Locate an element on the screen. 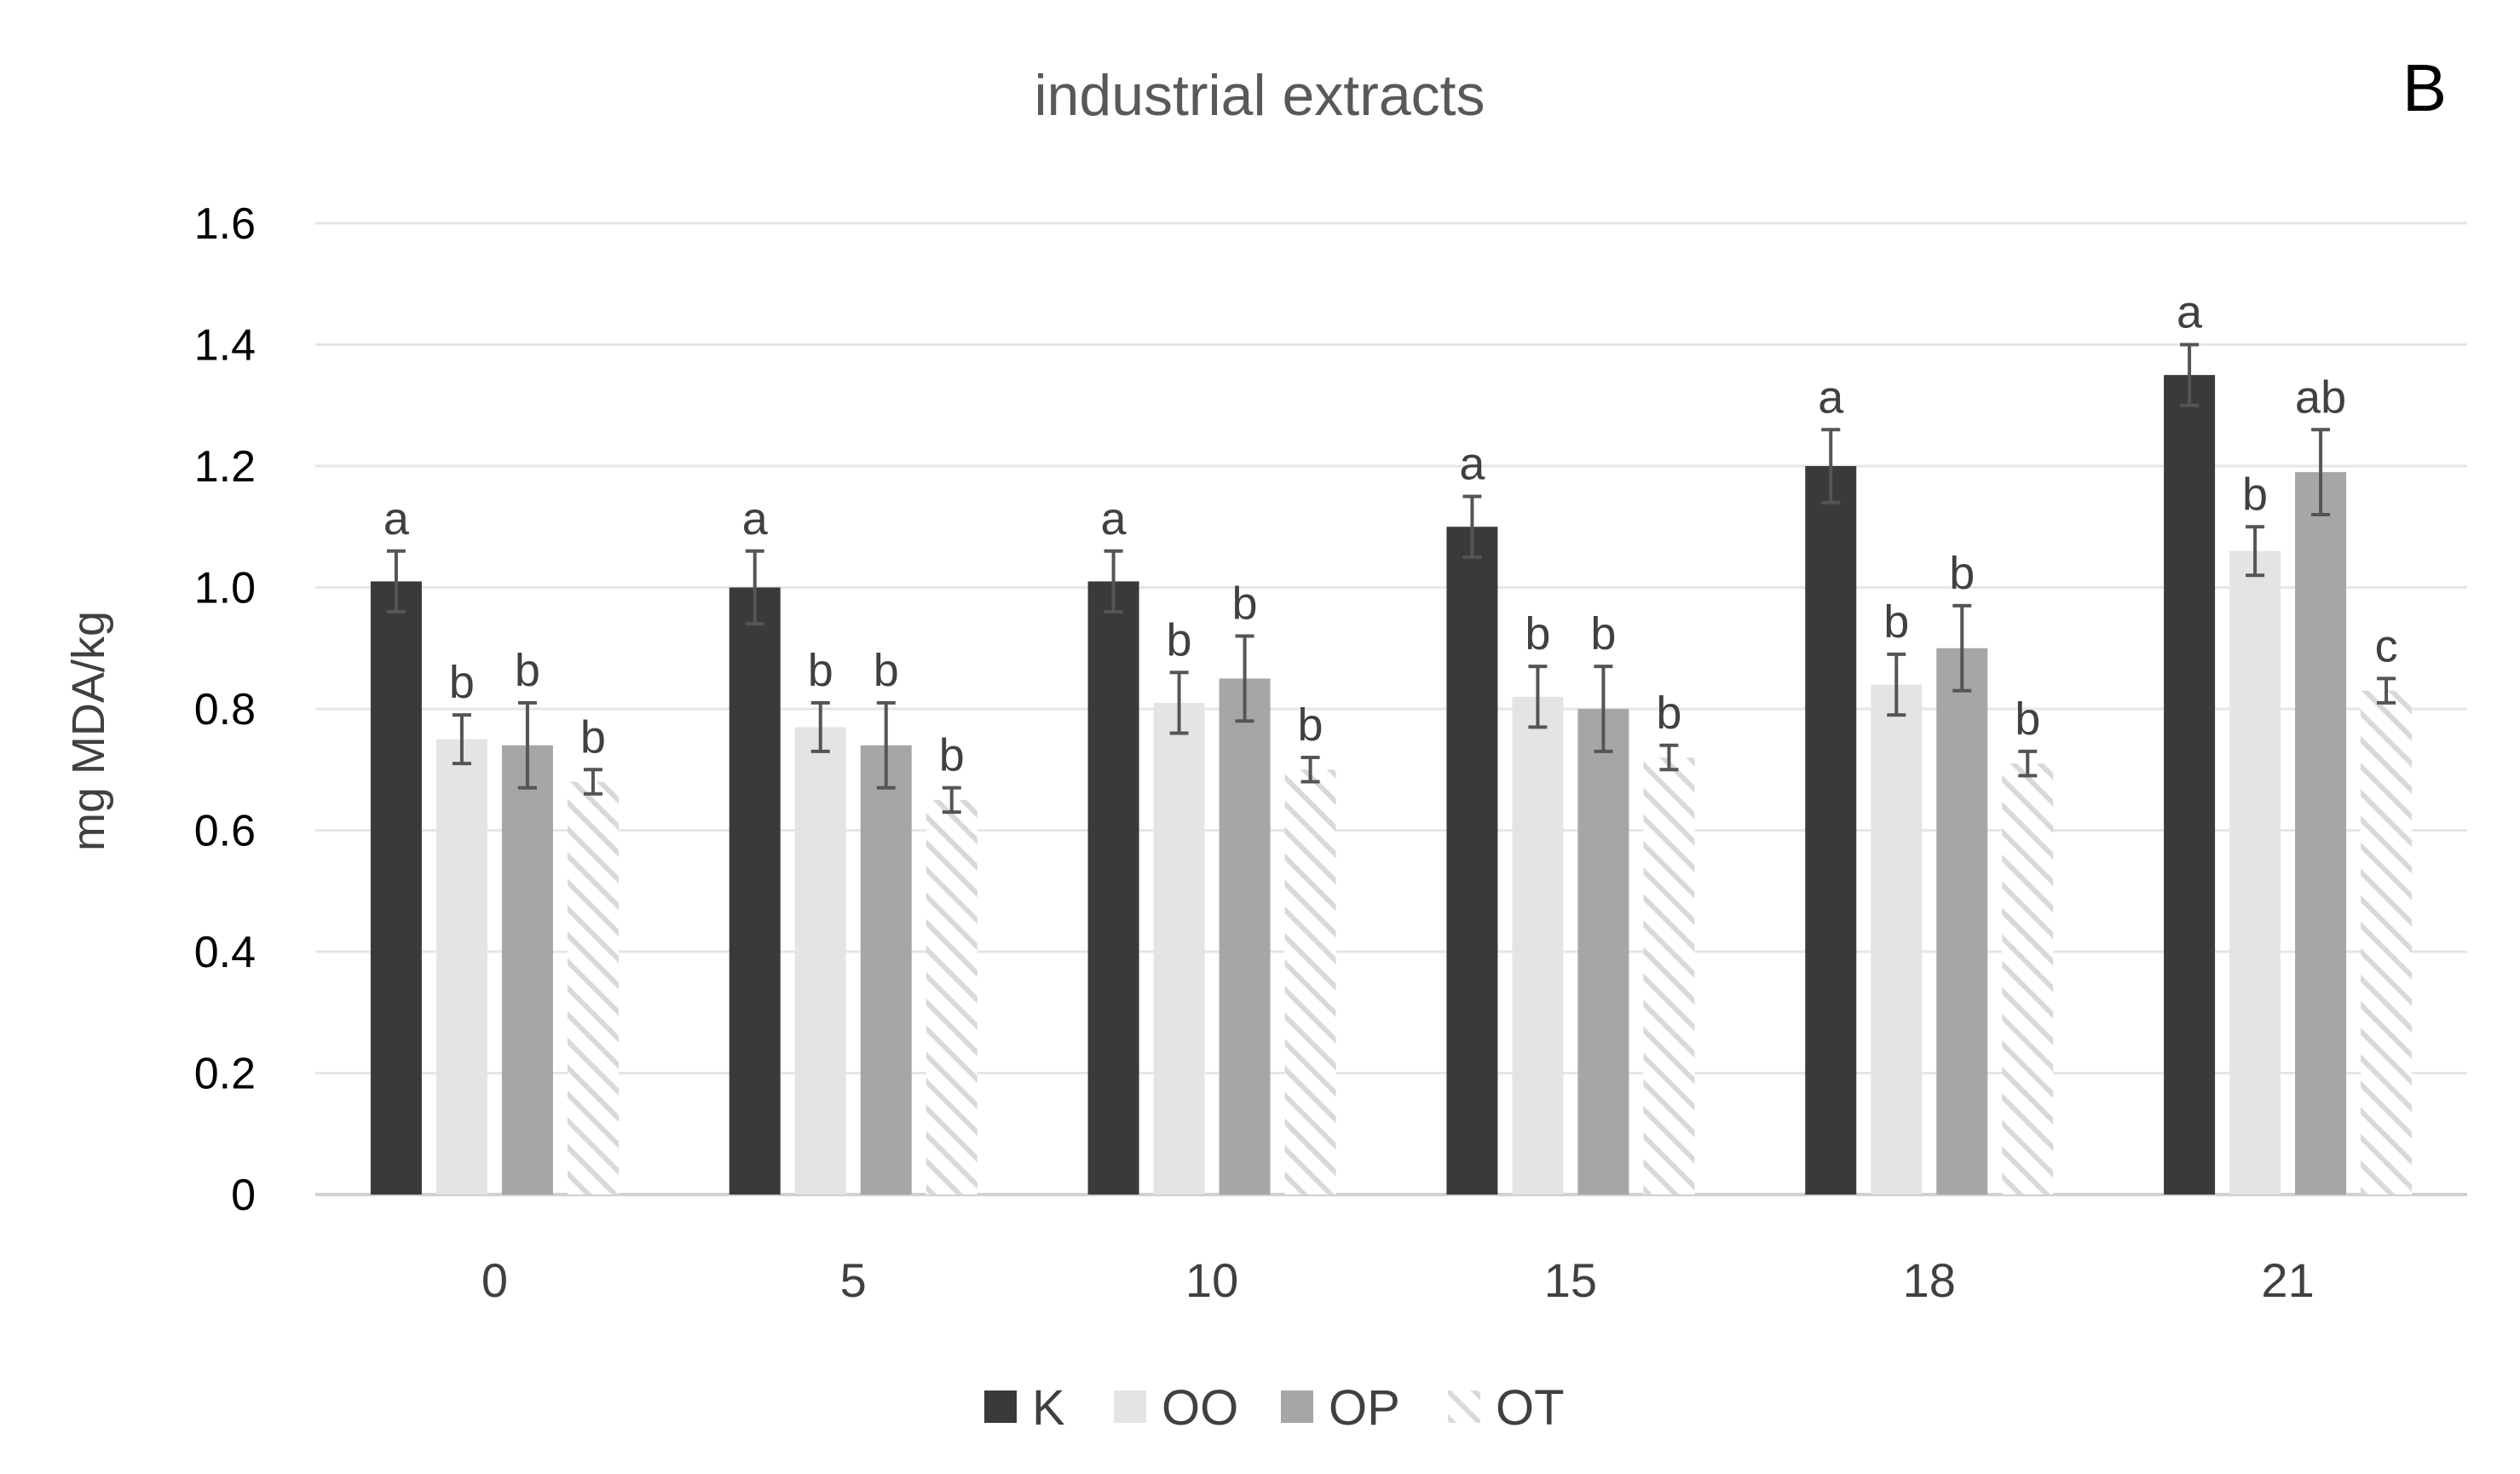 Image resolution: width=2520 pixels, height=1474 pixels. y-tick-label: 1.6 is located at coordinates (225, 224).